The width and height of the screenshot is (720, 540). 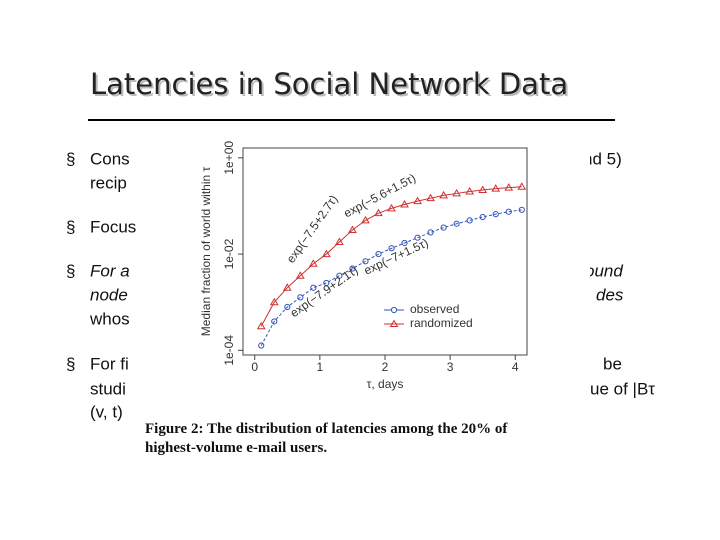 What do you see at coordinates (206, 252) in the screenshot?
I see `y-axis-label: Median fraction of world within τ` at bounding box center [206, 252].